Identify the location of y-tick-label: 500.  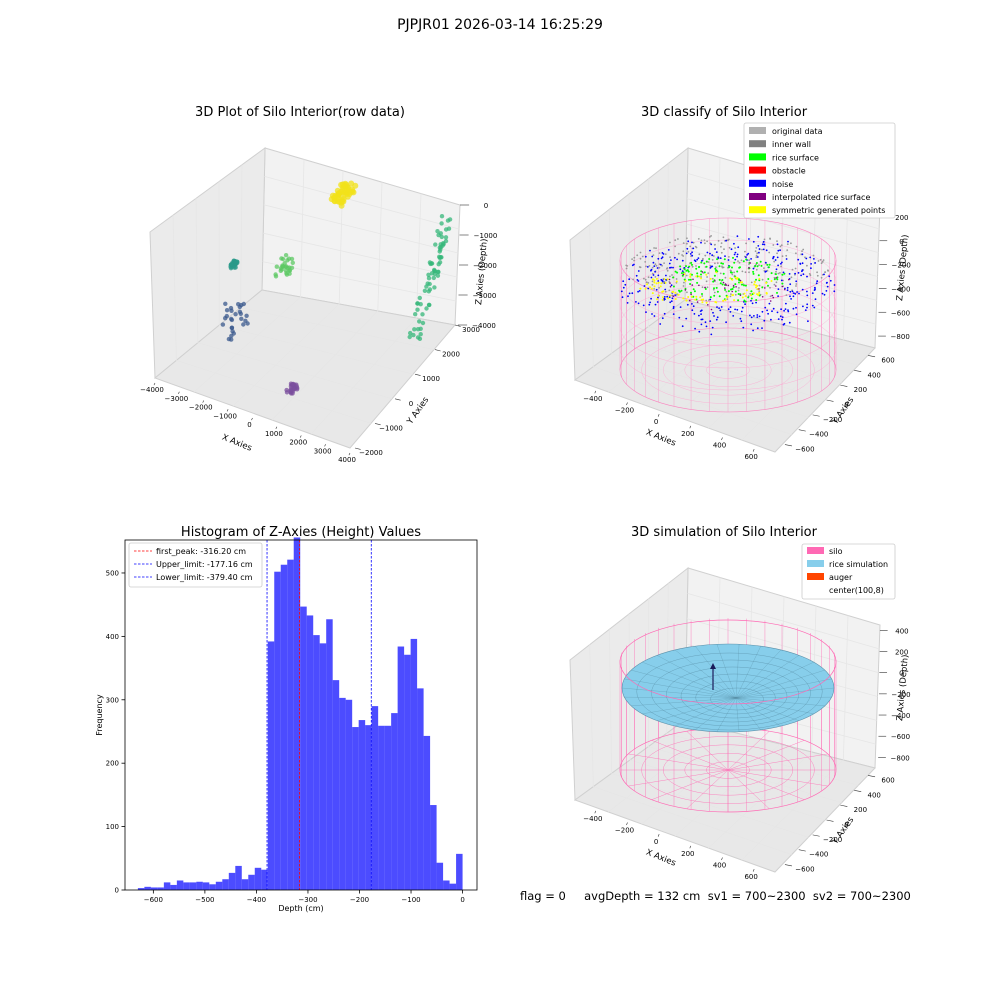
(112, 573).